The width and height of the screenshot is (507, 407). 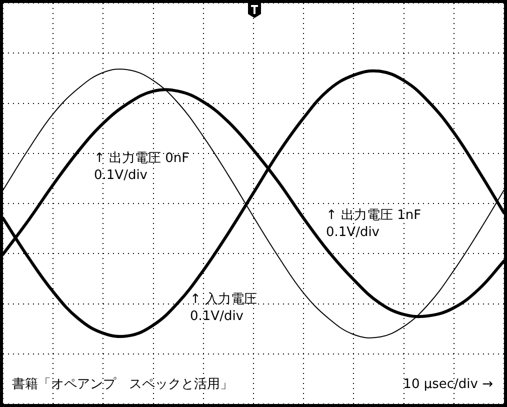 I want to click on text: 書籍「オペアンプ スペックと活用」, so click(x=122, y=384).